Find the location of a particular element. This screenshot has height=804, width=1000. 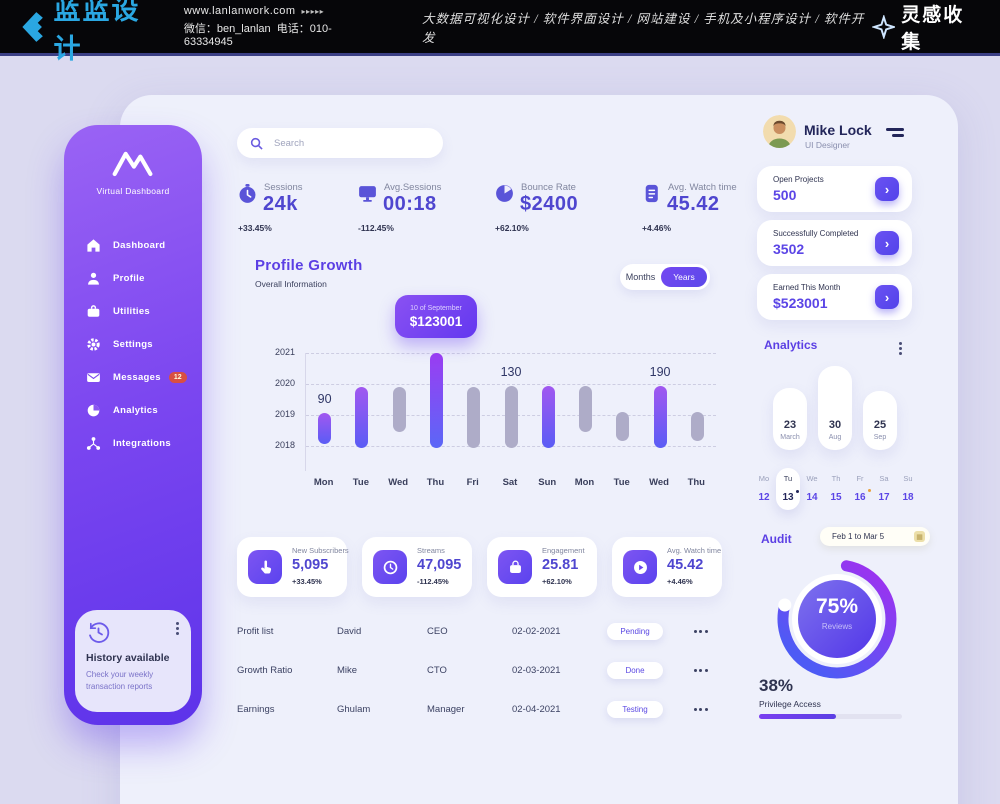

week-calendar: Mo 12 Tu 13 We 14 Th 15 Fr 16 Sa 17 Su 18 is located at coordinates (836, 489).